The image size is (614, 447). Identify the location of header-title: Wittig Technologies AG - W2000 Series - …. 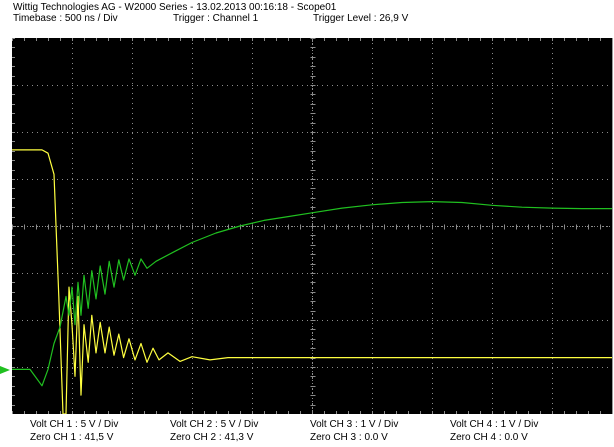
(175, 7).